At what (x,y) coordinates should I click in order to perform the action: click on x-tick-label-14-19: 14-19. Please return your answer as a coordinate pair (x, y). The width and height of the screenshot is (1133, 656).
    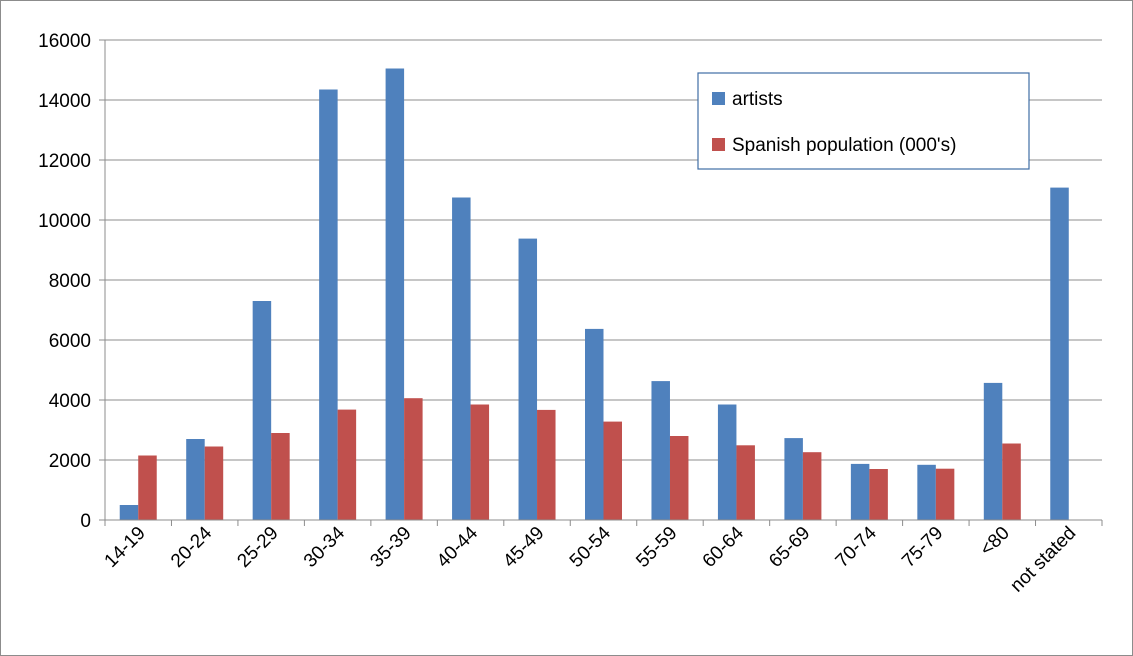
    Looking at the image, I should click on (125, 547).